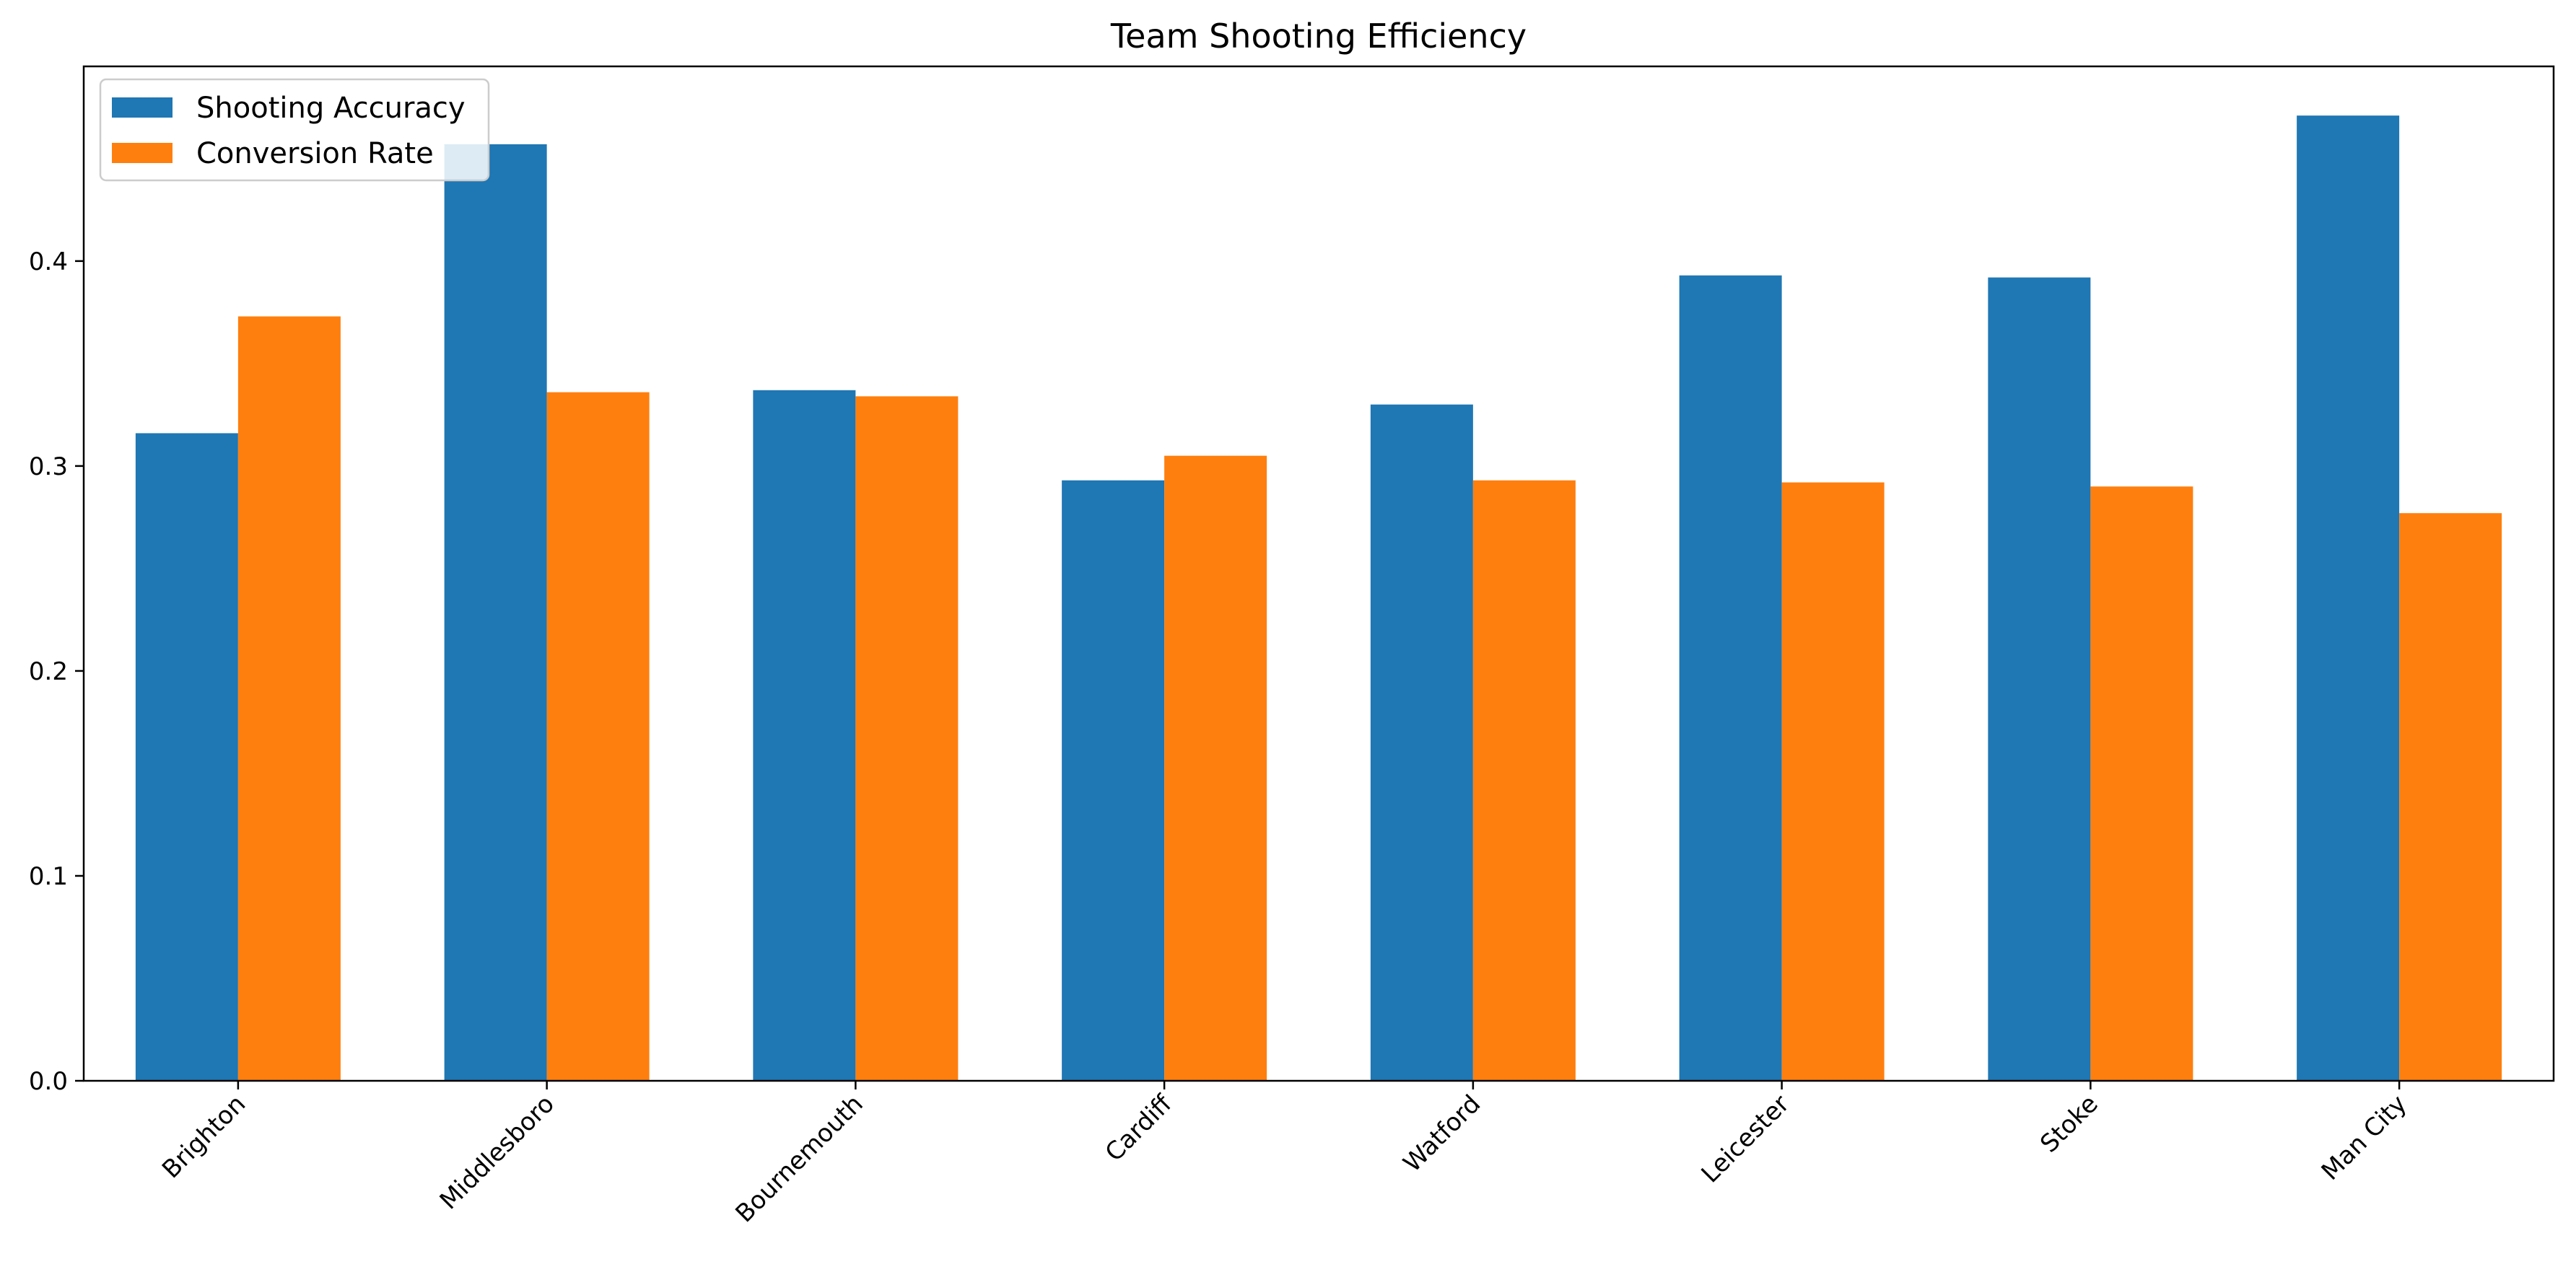  What do you see at coordinates (799, 1158) in the screenshot?
I see `x-tick-label: Bournemouth` at bounding box center [799, 1158].